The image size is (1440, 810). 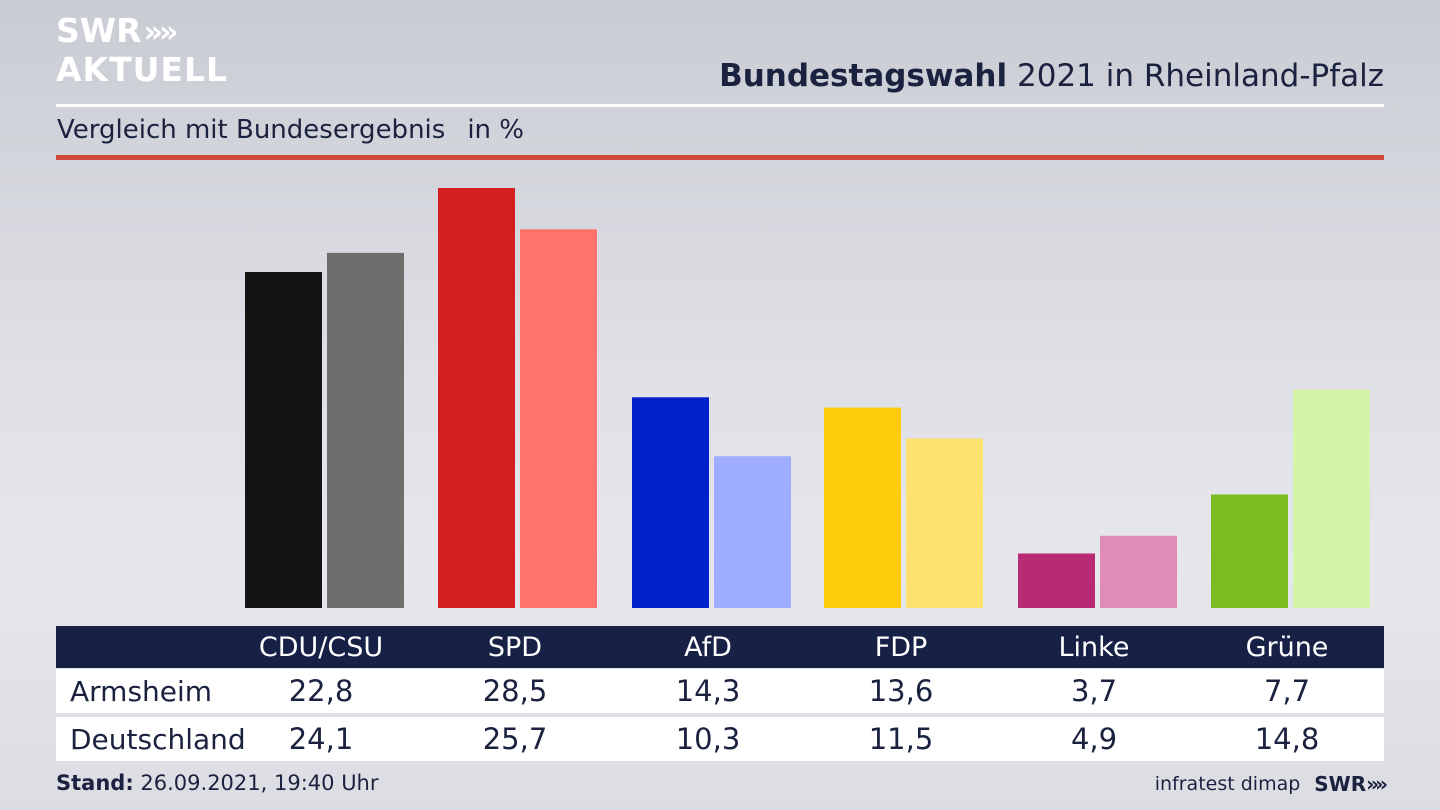 What do you see at coordinates (901, 691) in the screenshot?
I see `table-cell: 13,6` at bounding box center [901, 691].